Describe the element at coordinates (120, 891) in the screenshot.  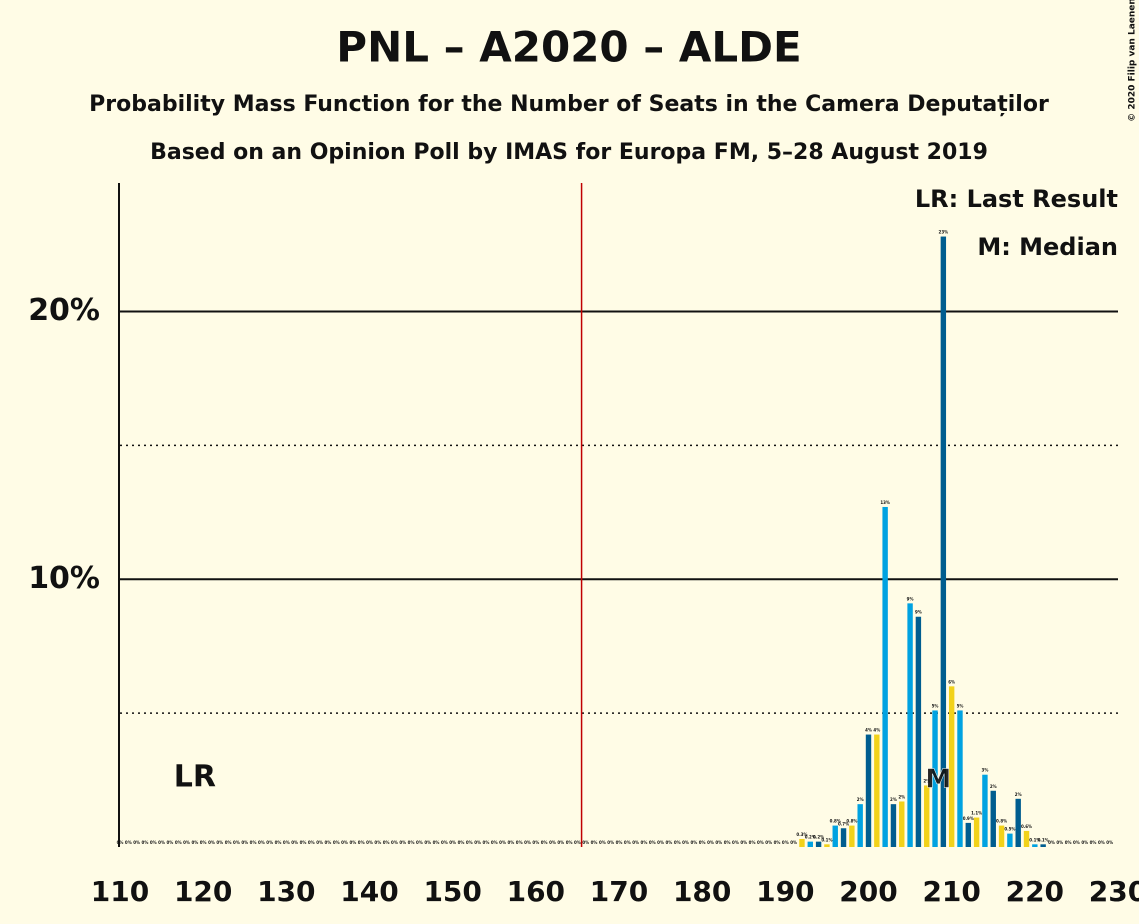
I see `x-tick-label: 110` at that location.